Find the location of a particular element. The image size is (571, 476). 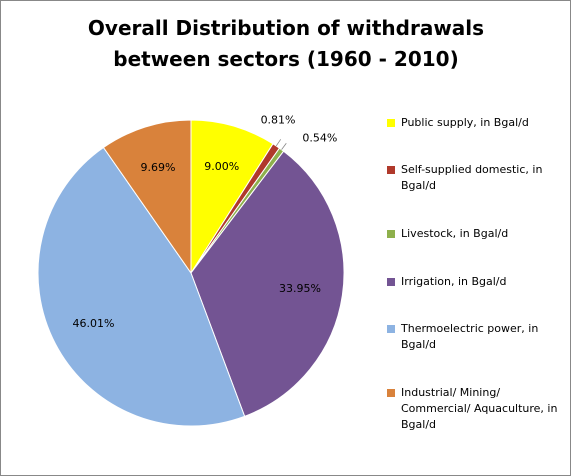

legend-label: Irrigation, in Bgal/d is located at coordinates (454, 281).